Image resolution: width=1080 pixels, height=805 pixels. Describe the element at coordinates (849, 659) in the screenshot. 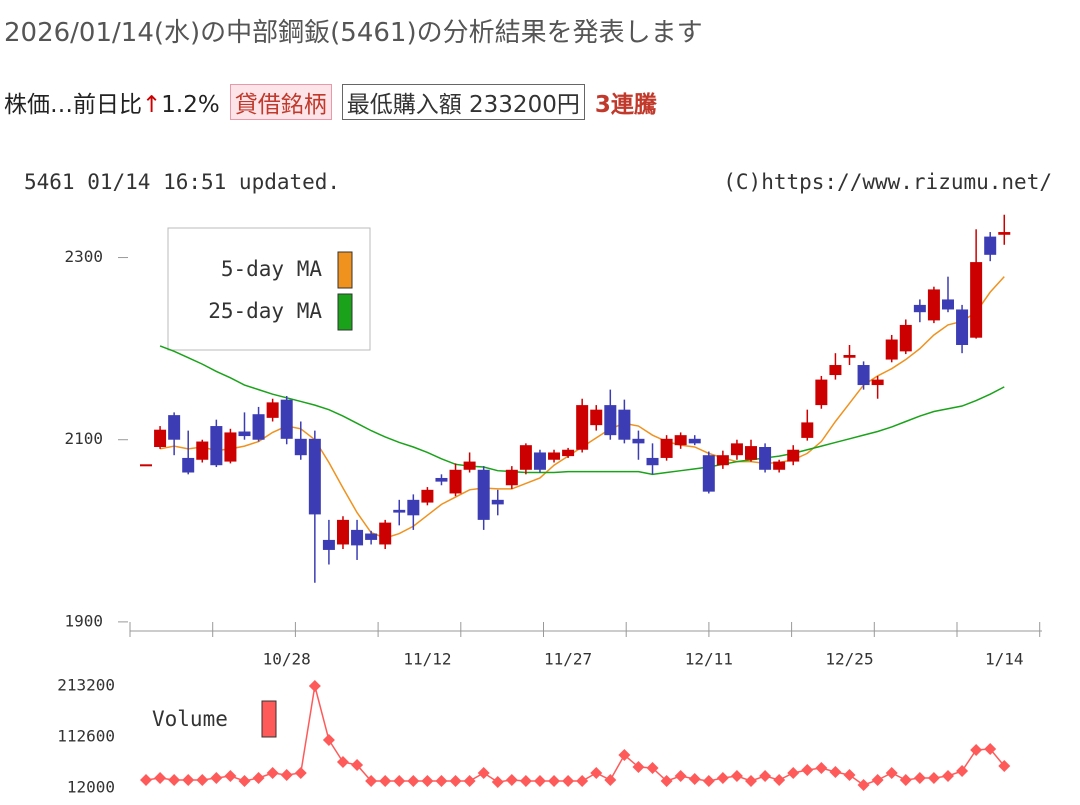

I see `x-tick-label: 12/25` at that location.